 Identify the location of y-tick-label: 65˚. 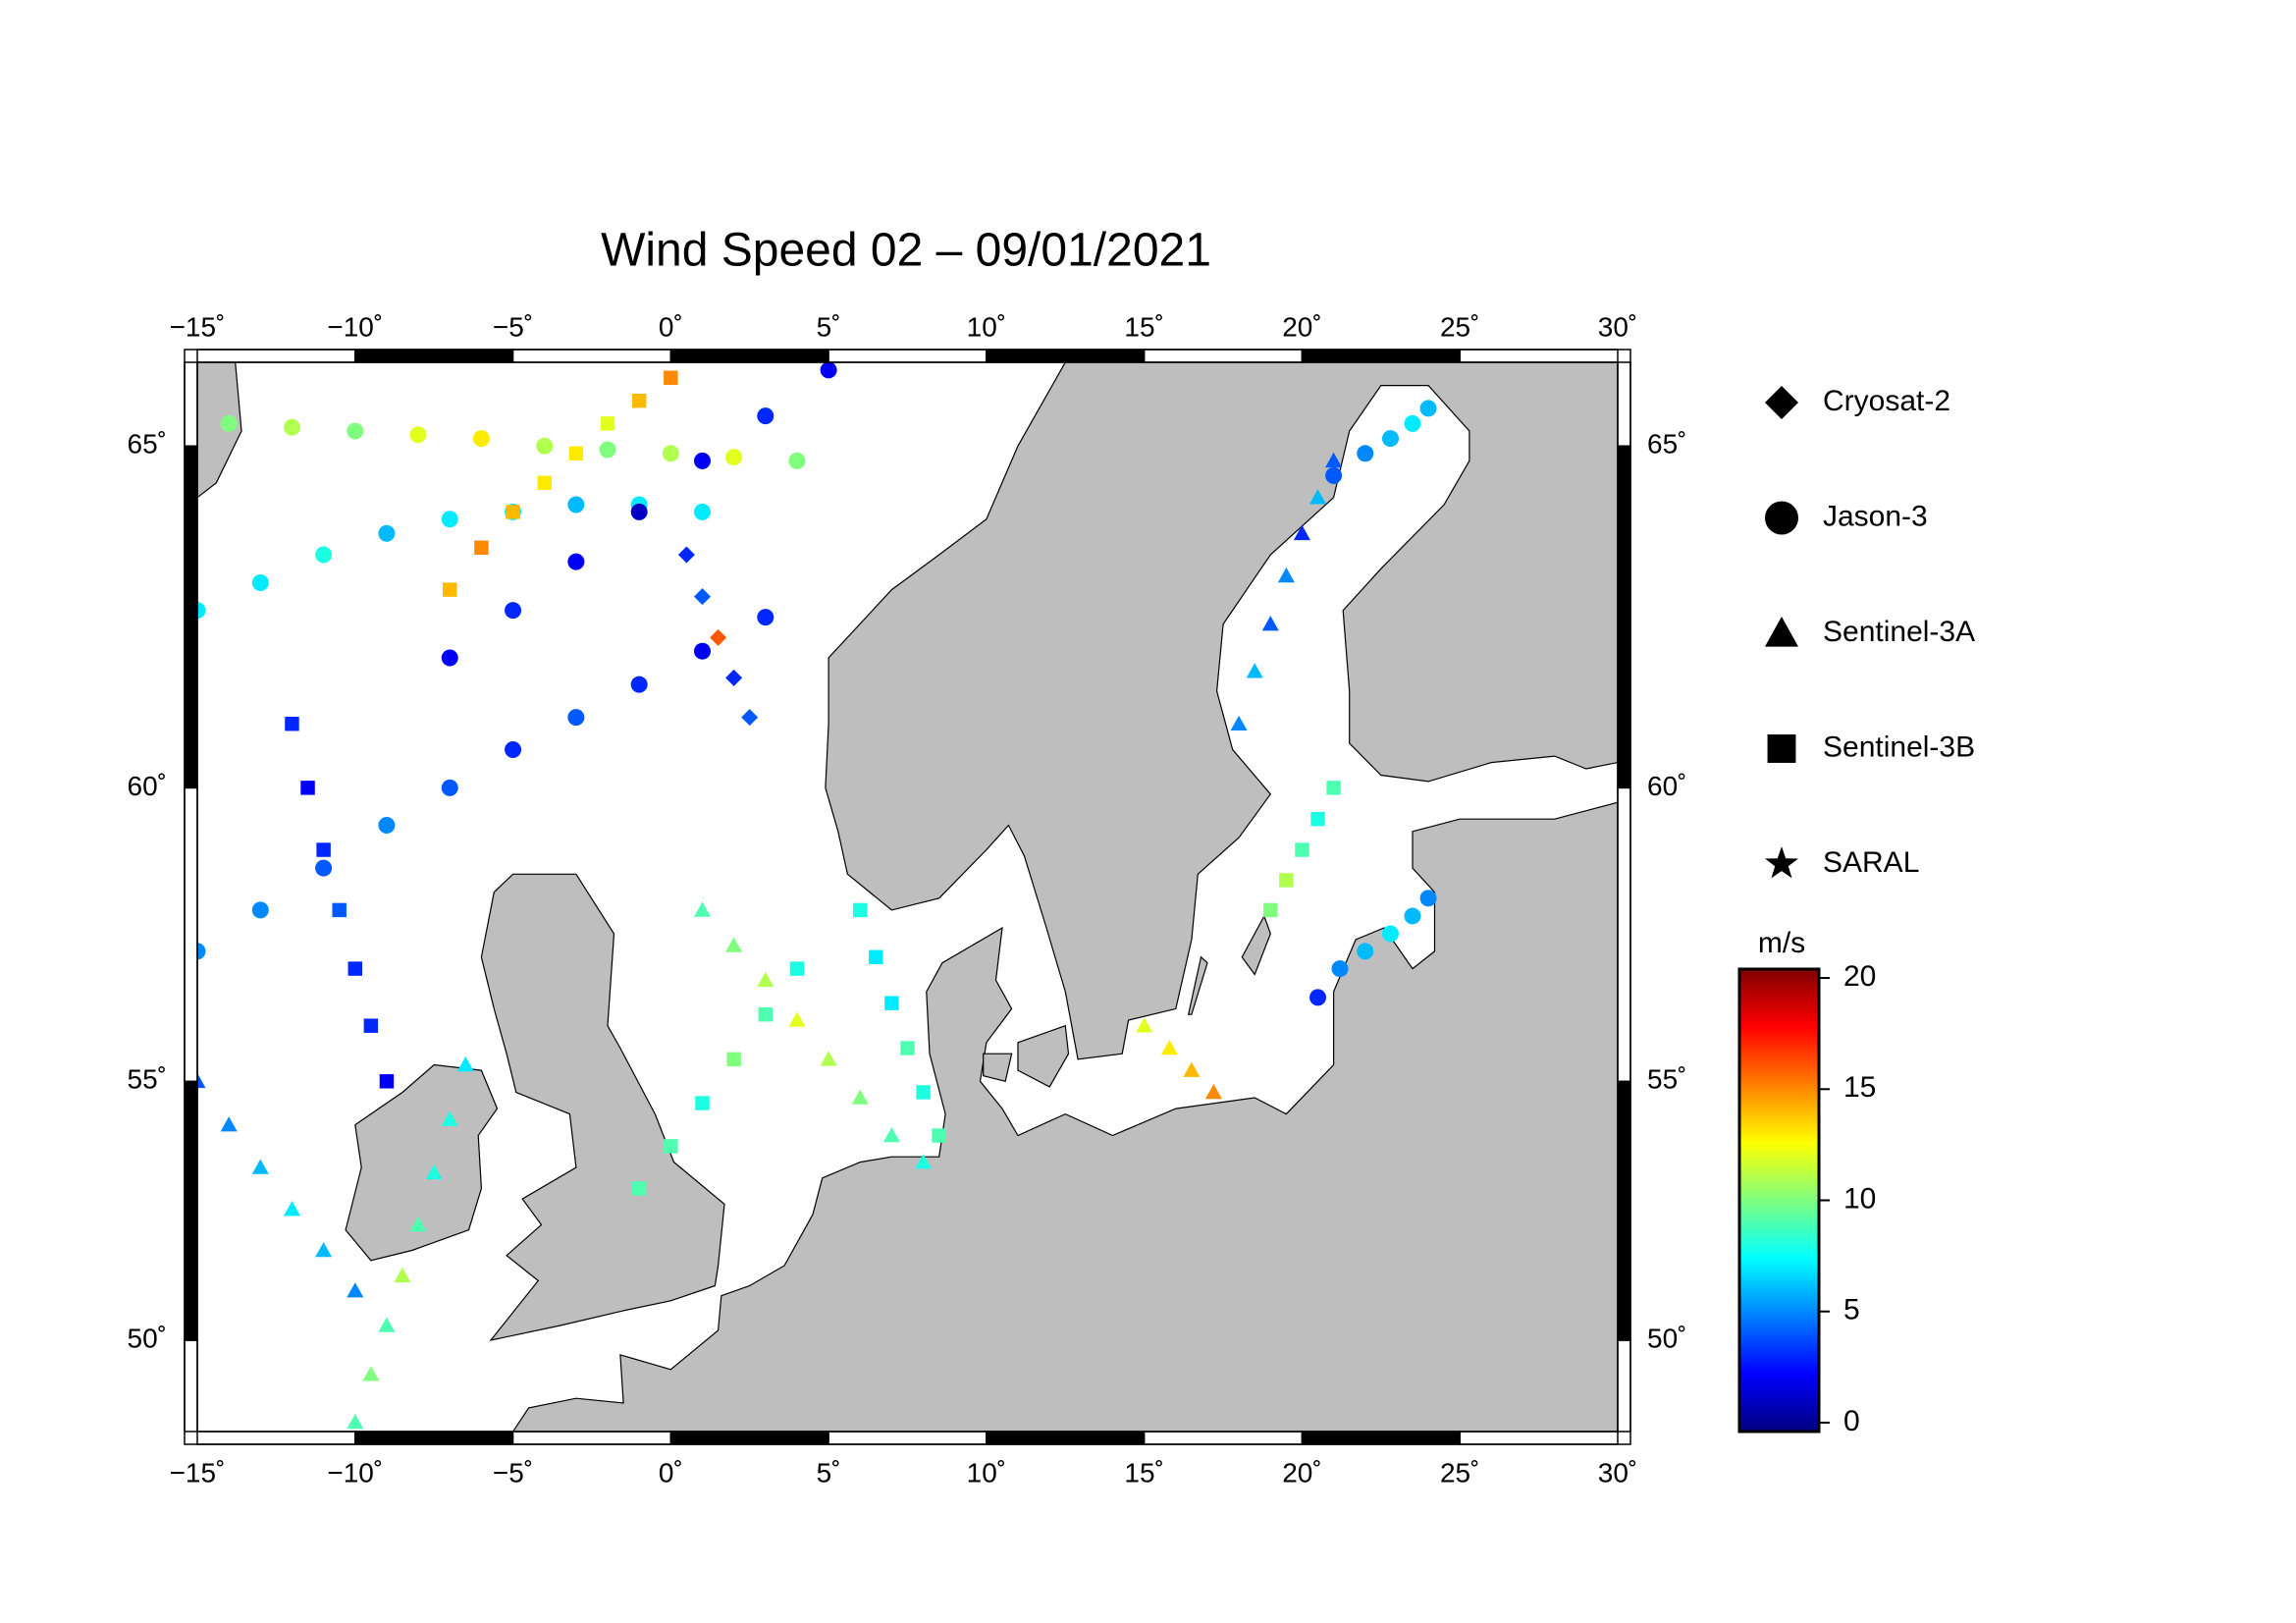
(148, 444).